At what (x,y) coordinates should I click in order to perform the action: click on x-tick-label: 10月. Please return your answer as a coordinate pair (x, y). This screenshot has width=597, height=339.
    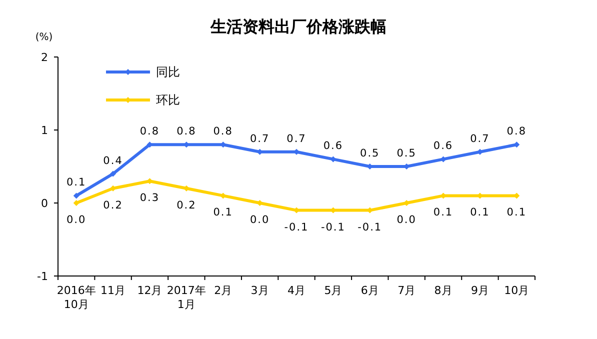
    Looking at the image, I should click on (517, 290).